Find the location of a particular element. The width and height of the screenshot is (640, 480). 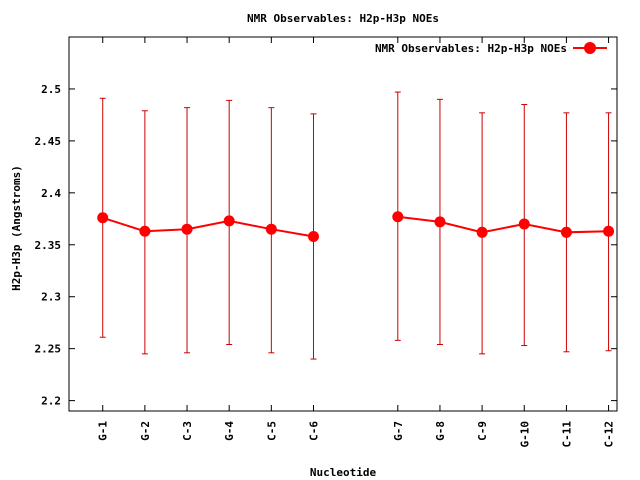

y-tick-label: 2.45 is located at coordinates (48, 141).